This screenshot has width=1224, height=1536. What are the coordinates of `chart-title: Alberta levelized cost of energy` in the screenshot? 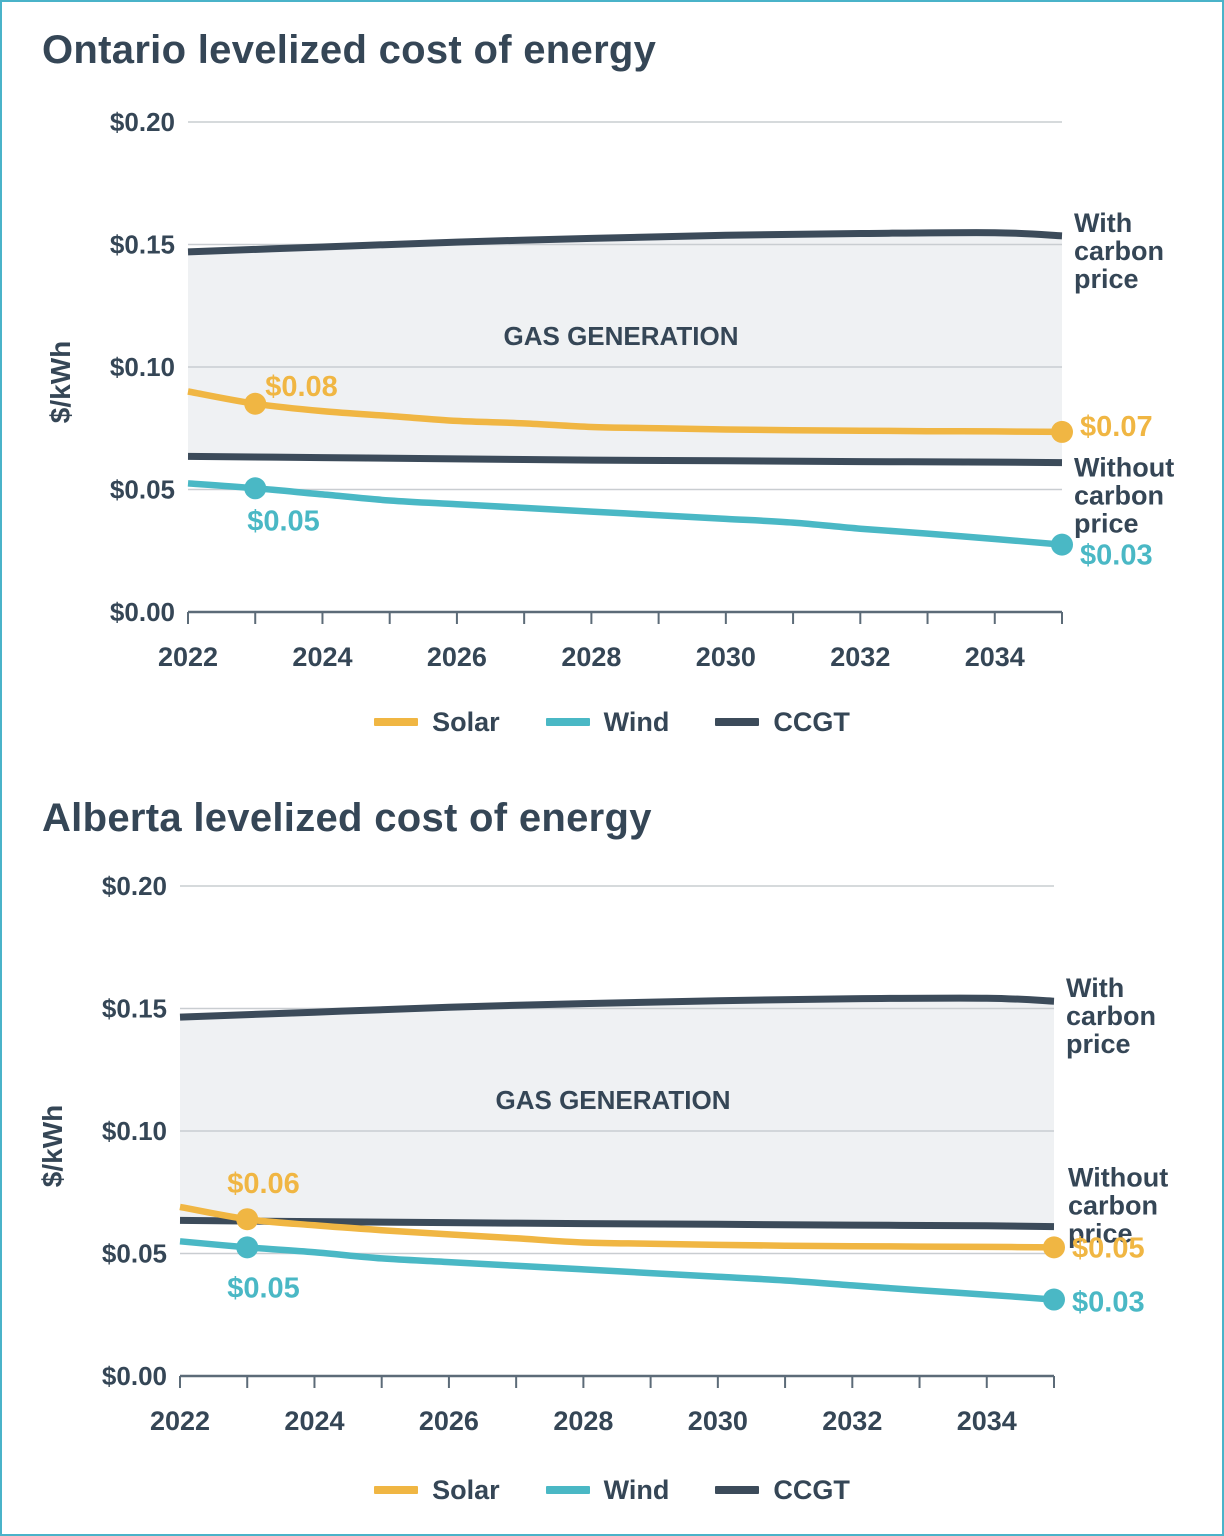 It's located at (347, 818).